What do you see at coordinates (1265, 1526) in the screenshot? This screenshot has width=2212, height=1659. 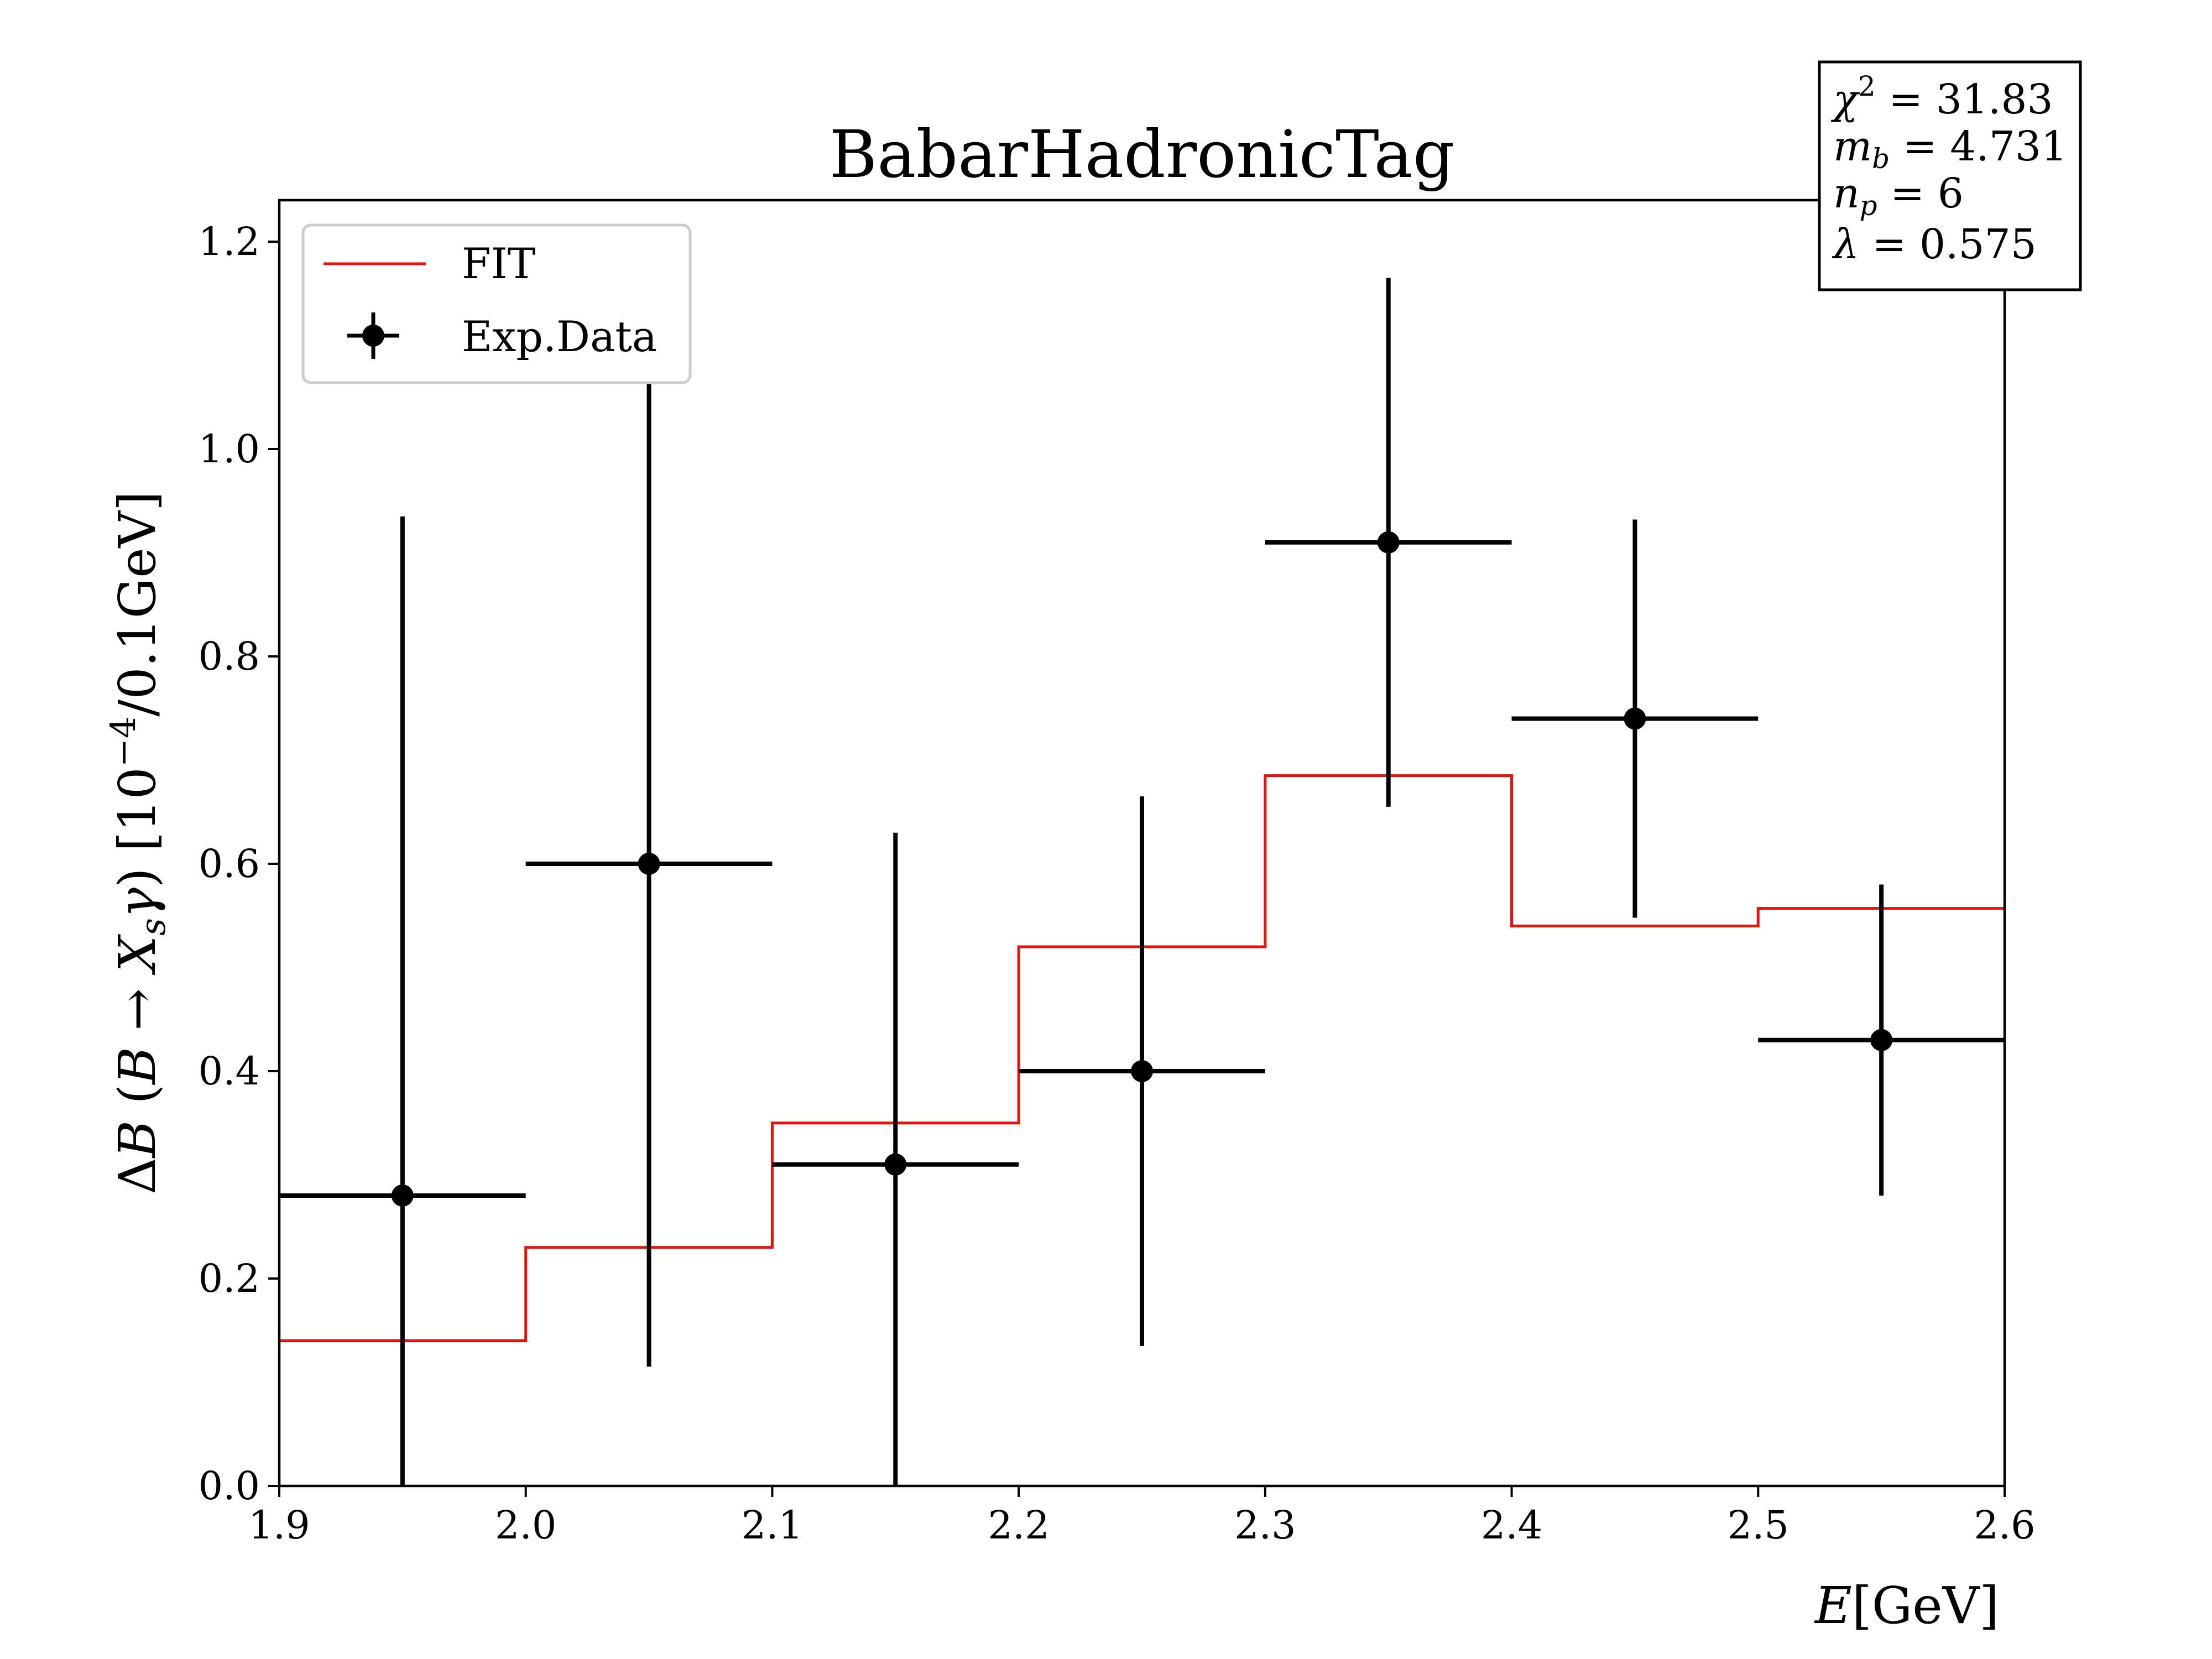 I see `x-tick-label: 2.3` at bounding box center [1265, 1526].